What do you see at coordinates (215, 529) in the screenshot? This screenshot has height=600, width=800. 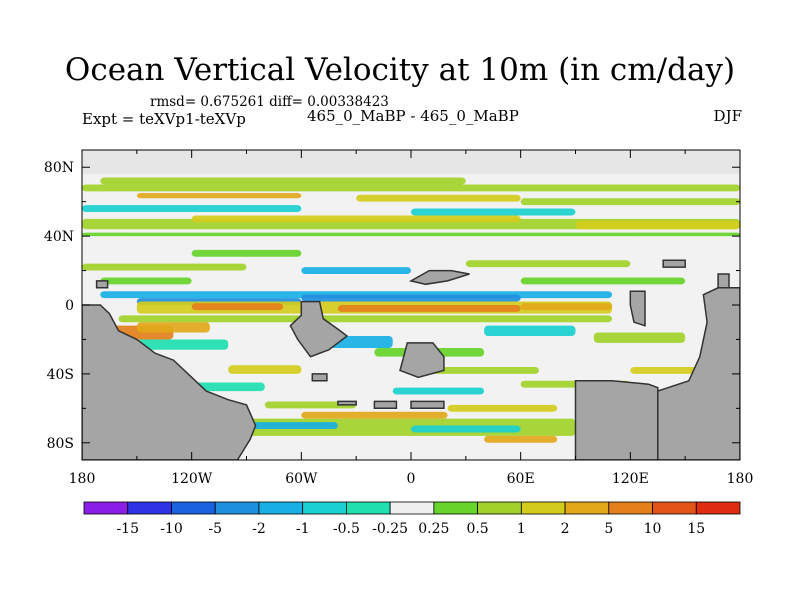 I see `colorbar-label: -5` at bounding box center [215, 529].